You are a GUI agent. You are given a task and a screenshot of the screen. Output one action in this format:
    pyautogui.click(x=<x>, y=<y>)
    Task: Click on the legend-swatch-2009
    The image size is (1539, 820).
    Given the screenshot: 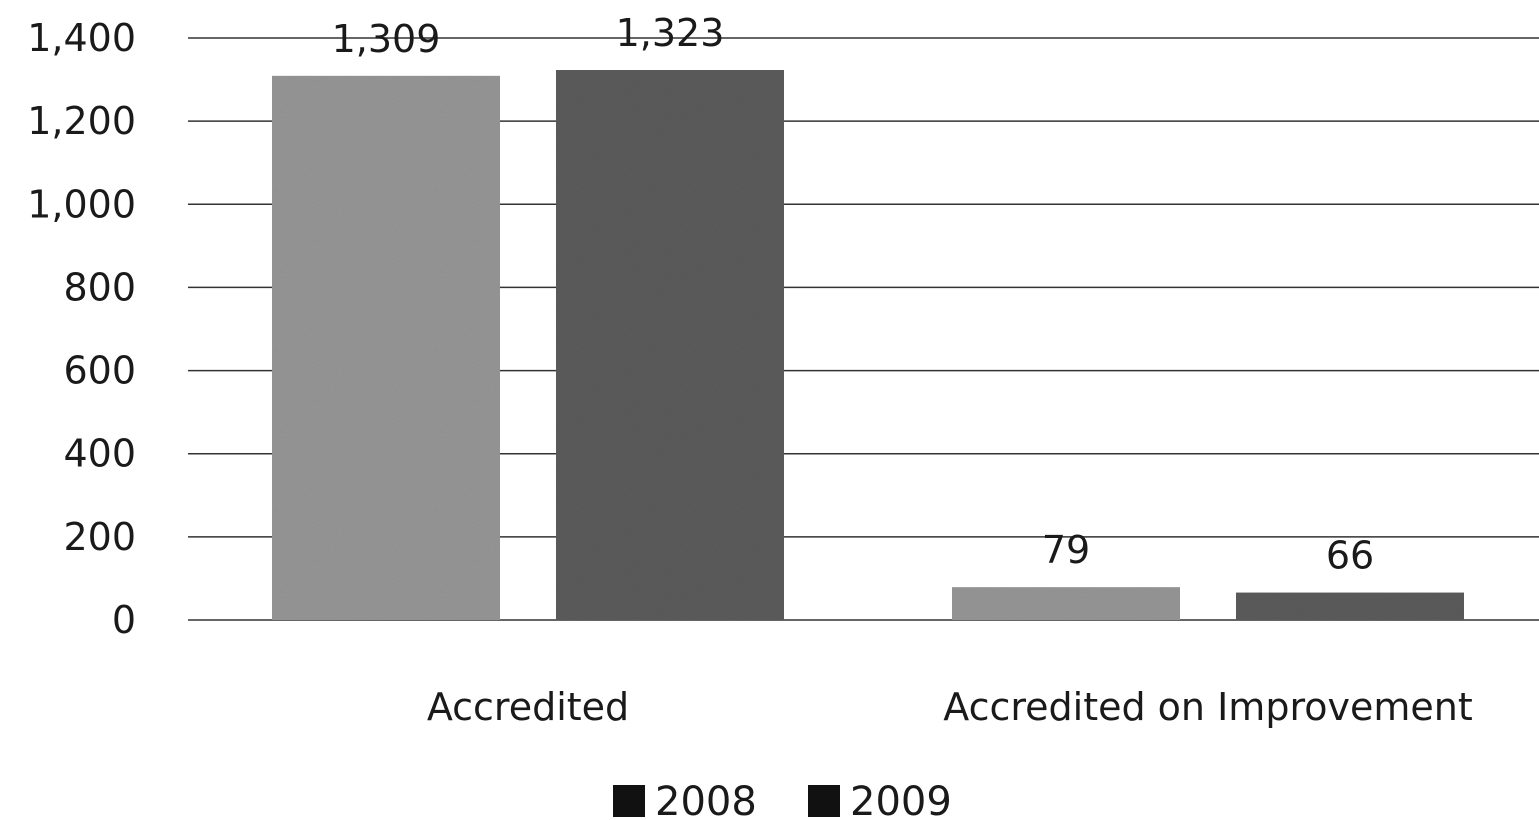 What is the action you would take?
    pyautogui.click(x=824, y=801)
    